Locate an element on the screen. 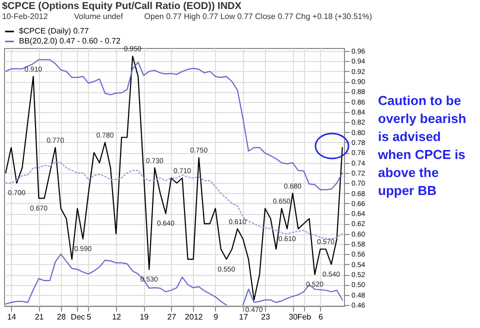 This screenshot has height=328, width=480. text: Caution to be overly bearish is advised when CPCE is above the upper BB is located at coordinates (423, 146).